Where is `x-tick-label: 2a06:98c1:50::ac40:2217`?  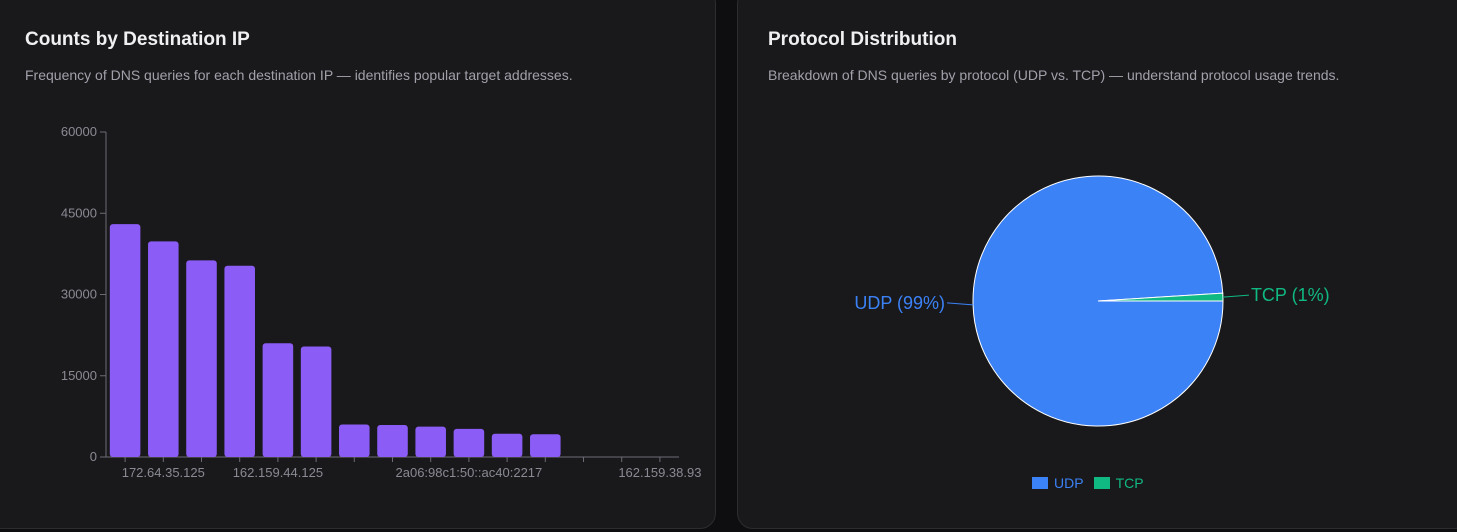 x-tick-label: 2a06:98c1:50::ac40:2217 is located at coordinates (469, 472).